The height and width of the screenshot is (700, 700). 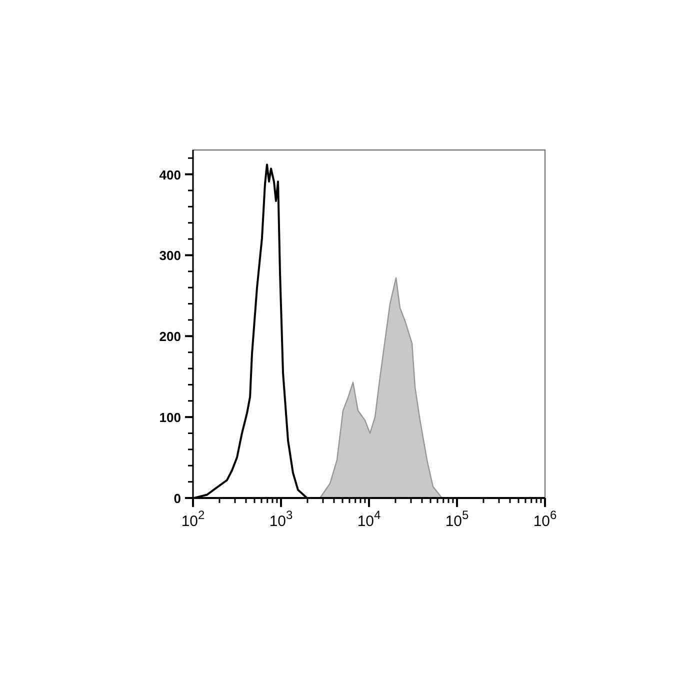 What do you see at coordinates (170, 418) in the screenshot?
I see `y-tick-label: 100` at bounding box center [170, 418].